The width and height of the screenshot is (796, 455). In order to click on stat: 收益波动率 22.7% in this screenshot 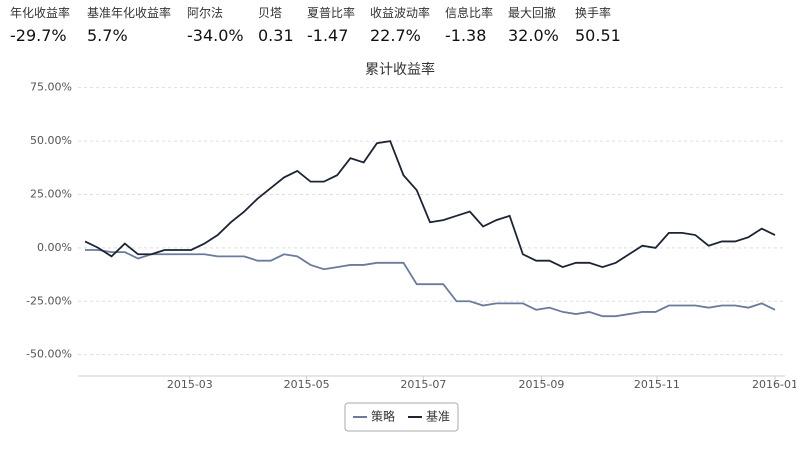, I will do `click(400, 24)`.